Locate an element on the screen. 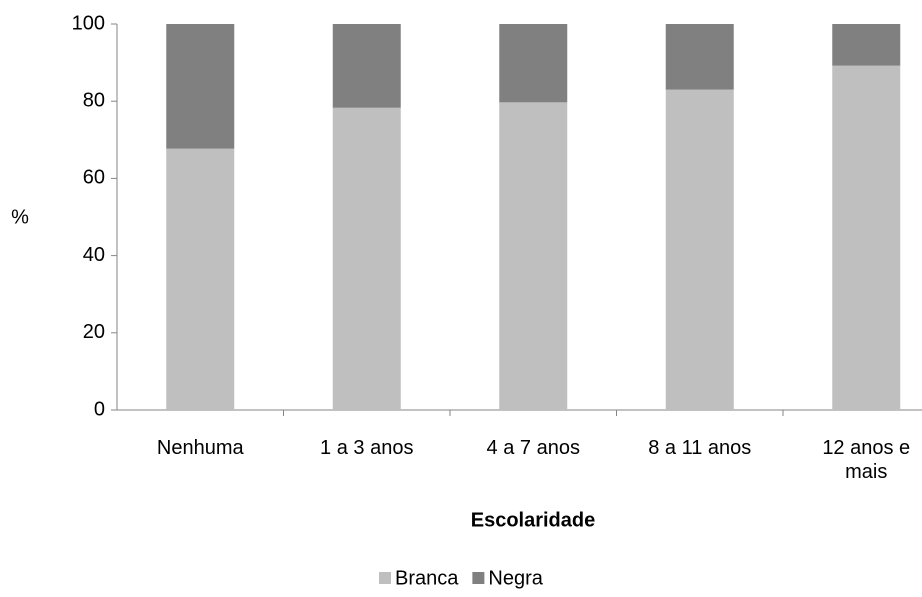 The width and height of the screenshot is (922, 597). y-tick-label: 0 is located at coordinates (99, 409).